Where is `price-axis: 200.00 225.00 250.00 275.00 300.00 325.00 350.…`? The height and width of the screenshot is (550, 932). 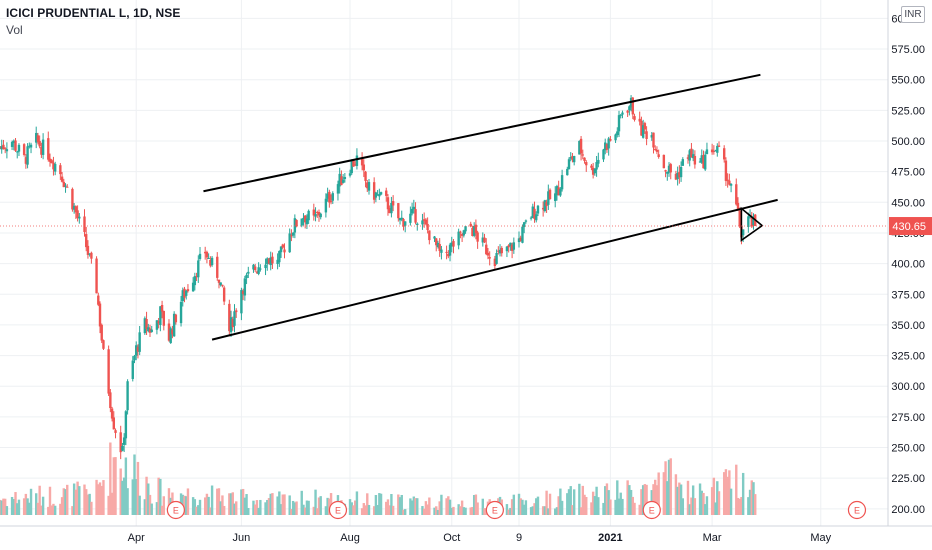 price-axis: 200.00 225.00 250.00 275.00 300.00 325.00 350.… is located at coordinates (909, 263).